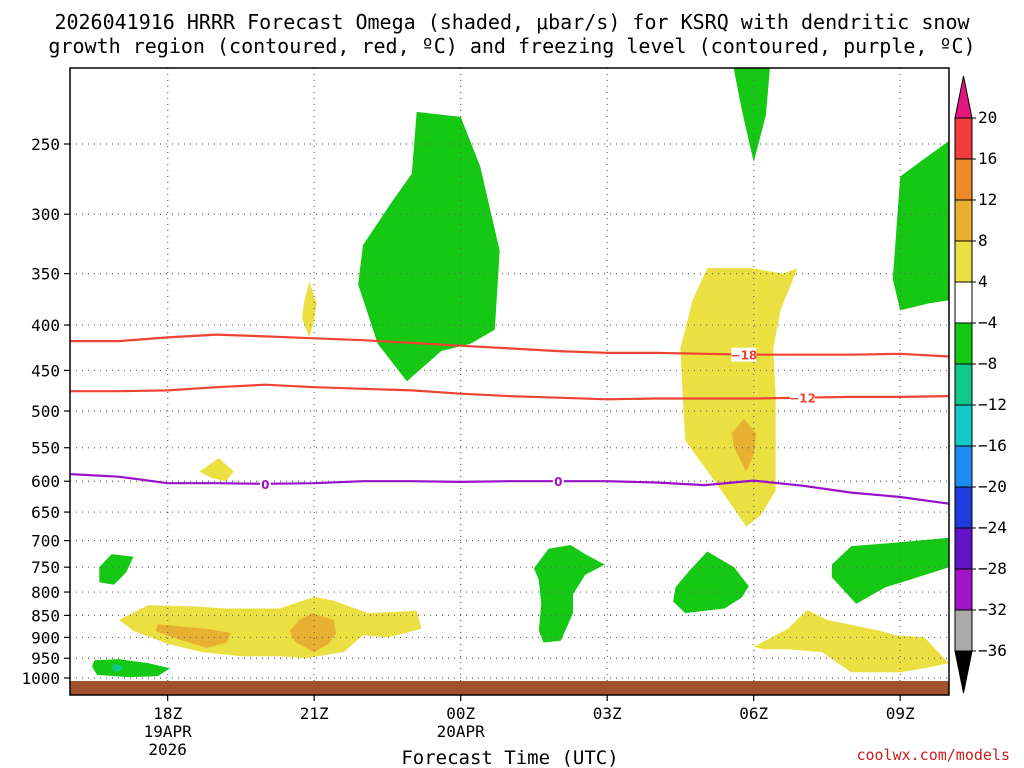 The image size is (1024, 768). I want to click on y-tick-label-700: 700, so click(45, 541).